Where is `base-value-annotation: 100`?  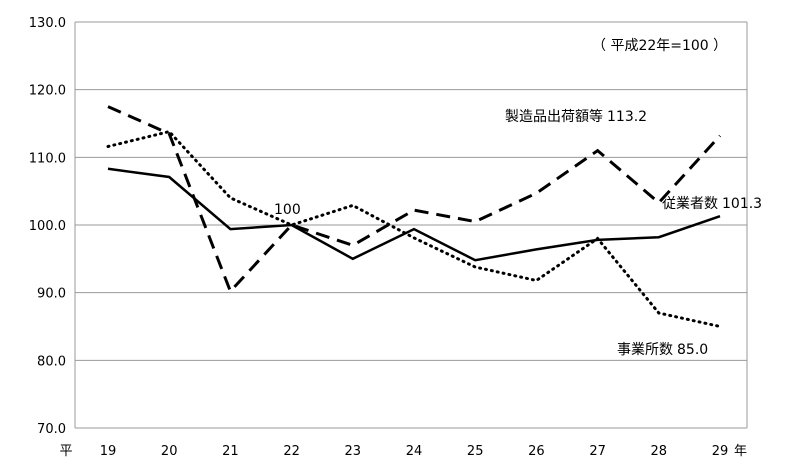 base-value-annotation: 100 is located at coordinates (287, 210).